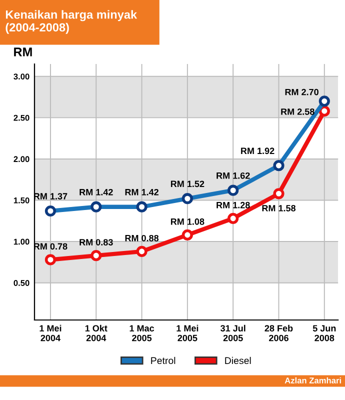 Image resolution: width=345 pixels, height=400 pixels. What do you see at coordinates (301, 92) in the screenshot?
I see `data-label: RM 2.70` at bounding box center [301, 92].